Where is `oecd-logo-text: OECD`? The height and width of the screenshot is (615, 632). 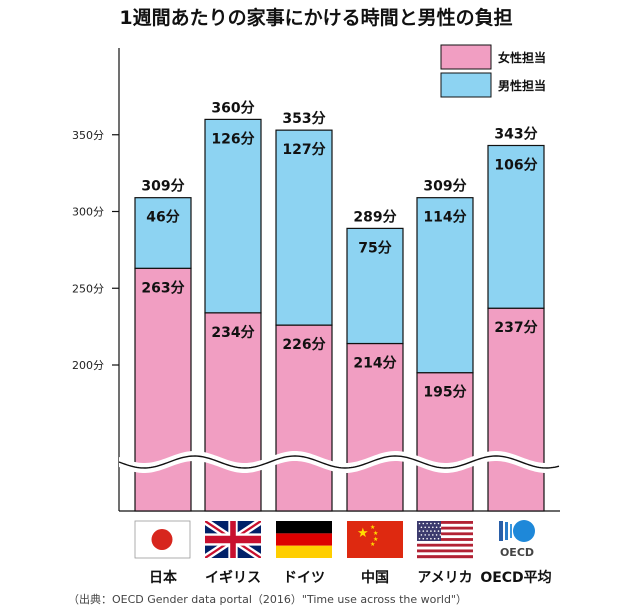
oecd-logo-text: OECD is located at coordinates (517, 552).